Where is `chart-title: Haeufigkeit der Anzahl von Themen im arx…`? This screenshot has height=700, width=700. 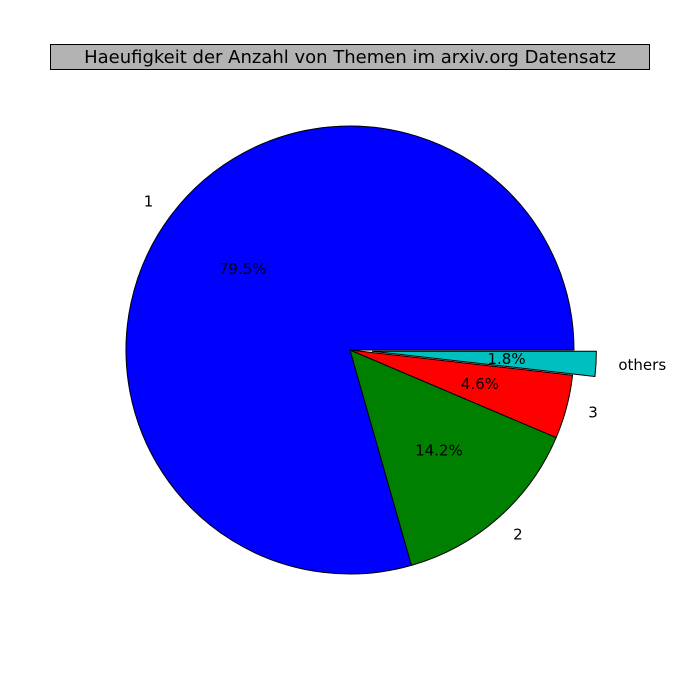 chart-title: Haeufigkeit der Anzahl von Themen im arx… is located at coordinates (350, 57).